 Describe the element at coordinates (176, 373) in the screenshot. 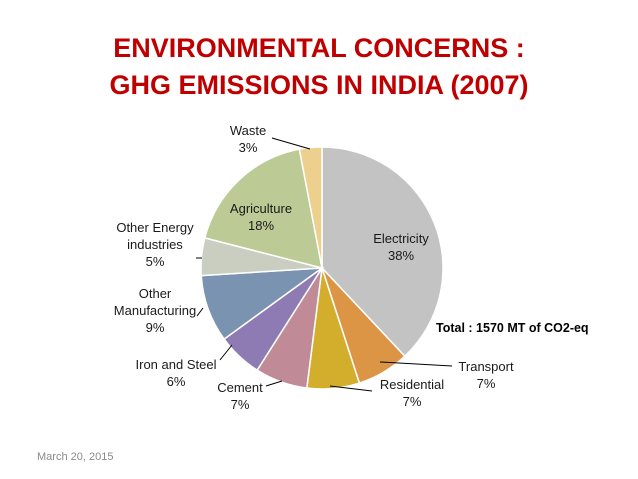

I see `slice-label-iron-and-steel: Iron and Steel 6%` at that location.